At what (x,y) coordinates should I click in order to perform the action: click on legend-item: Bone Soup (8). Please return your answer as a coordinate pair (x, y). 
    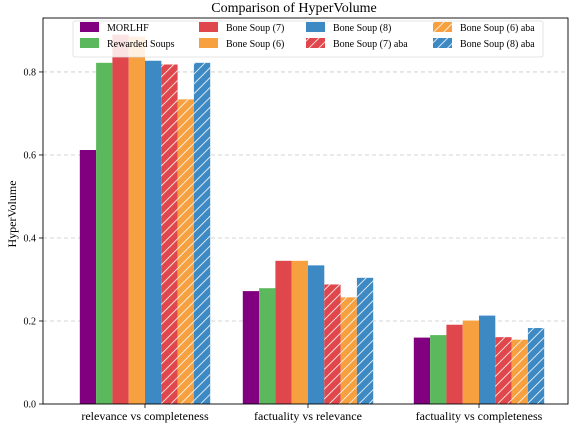
    Looking at the image, I should click on (348, 28).